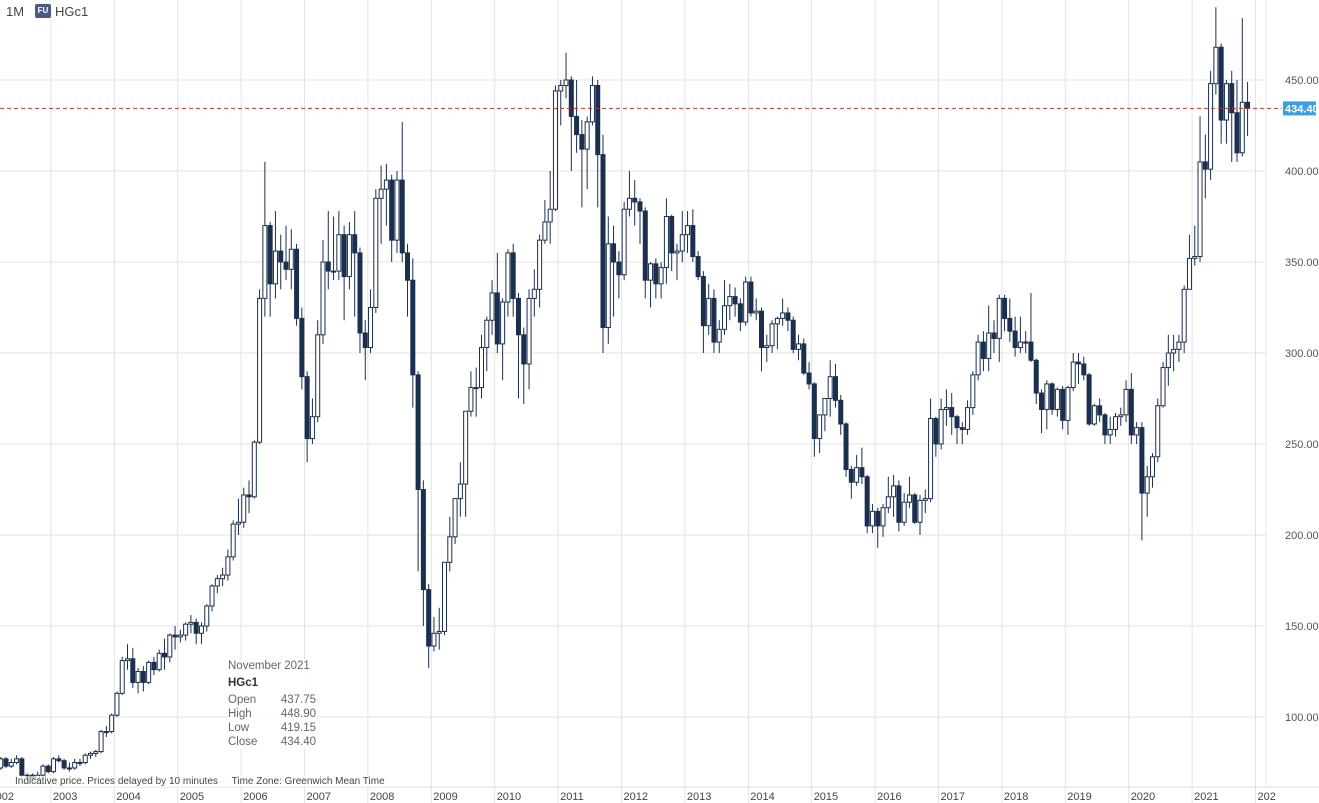  I want to click on label: High, so click(240, 714).